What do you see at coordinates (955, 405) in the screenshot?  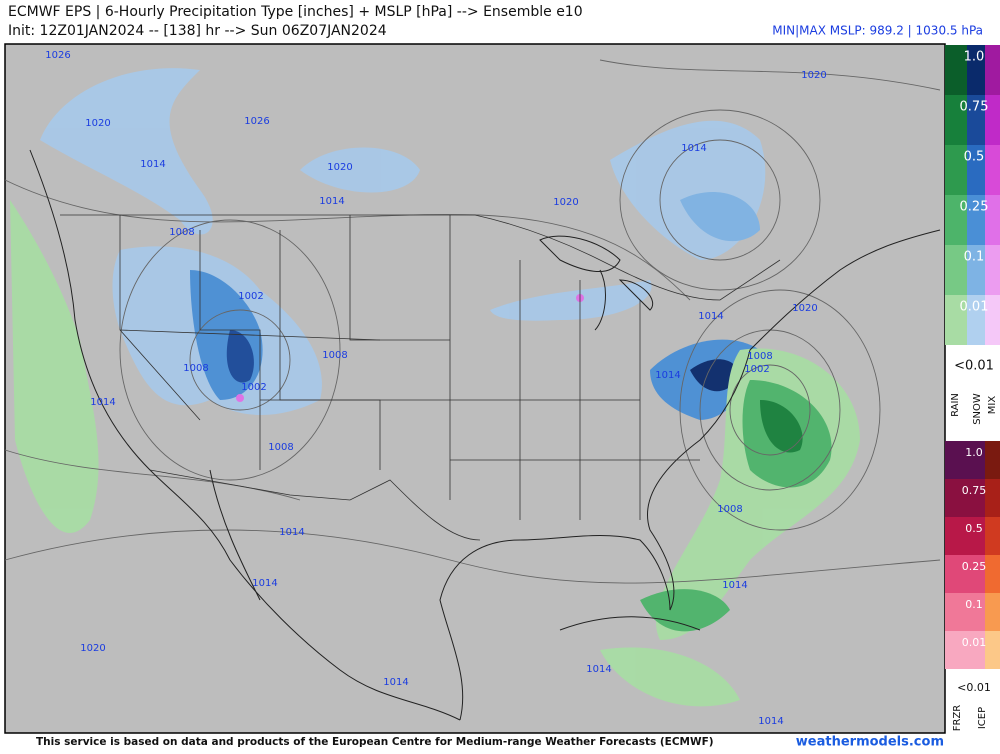 I see `legend-type: RAIN` at bounding box center [955, 405].